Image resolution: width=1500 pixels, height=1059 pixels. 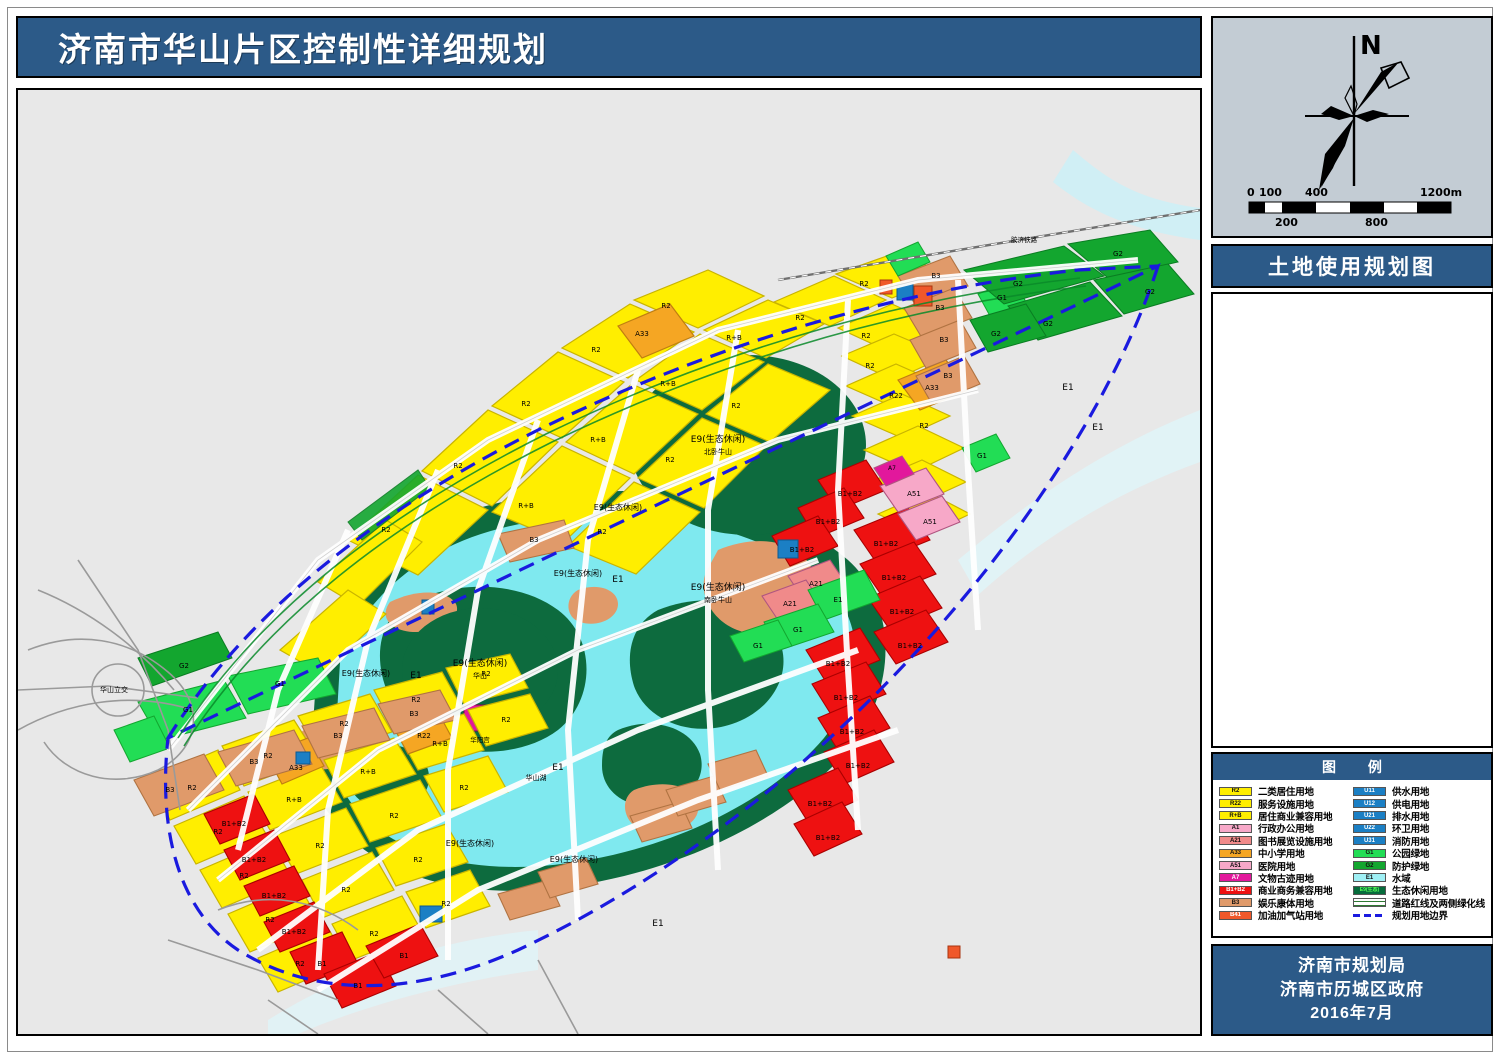 I want to click on svg-text: A51, so click(x=914, y=494).